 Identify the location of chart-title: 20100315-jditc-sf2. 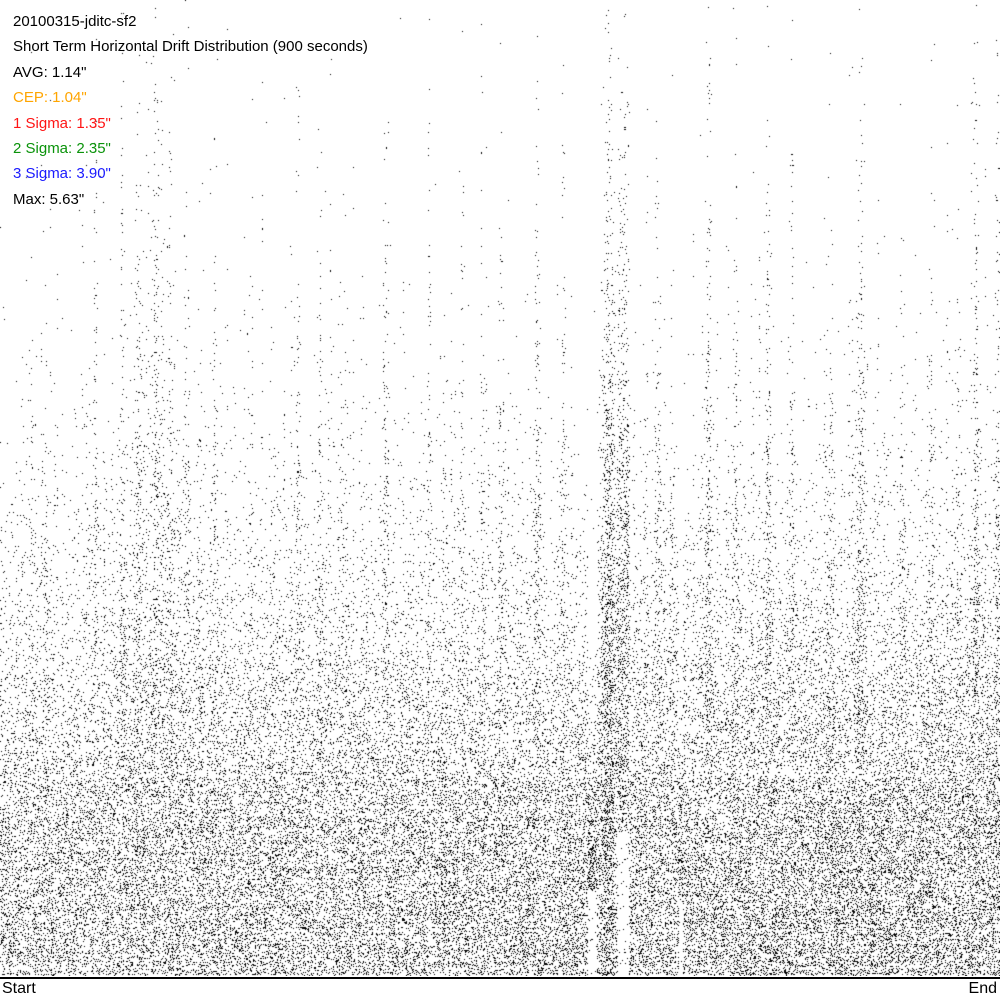
(75, 21).